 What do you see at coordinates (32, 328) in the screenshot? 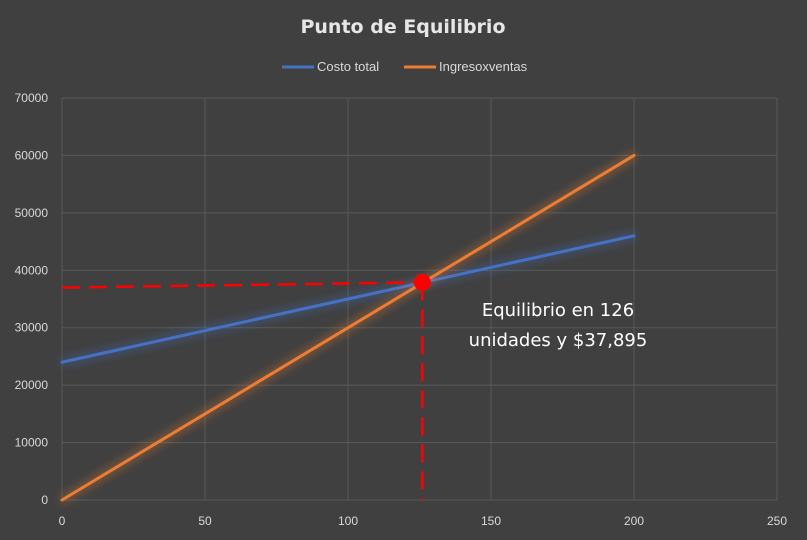
I see `y-tick-label: 30000` at bounding box center [32, 328].